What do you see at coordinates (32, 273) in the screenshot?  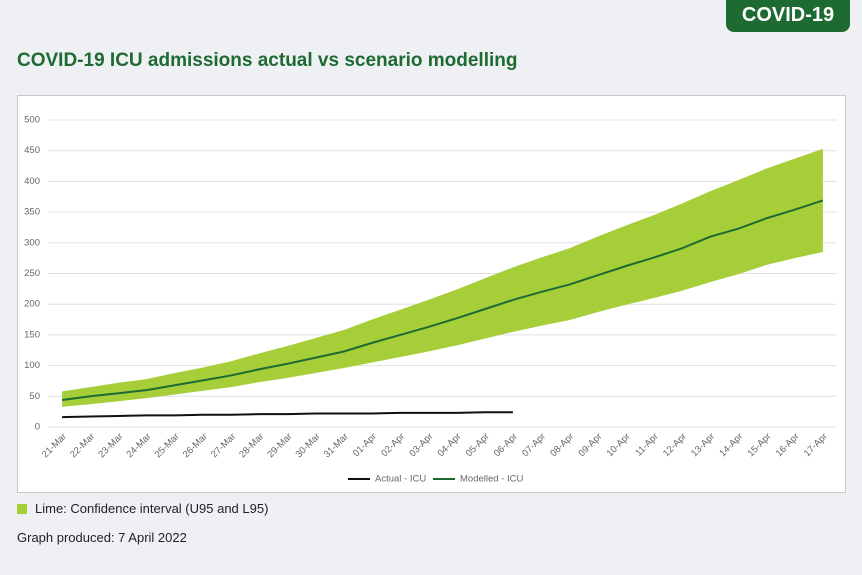 I see `y-tick-label: 250` at bounding box center [32, 273].